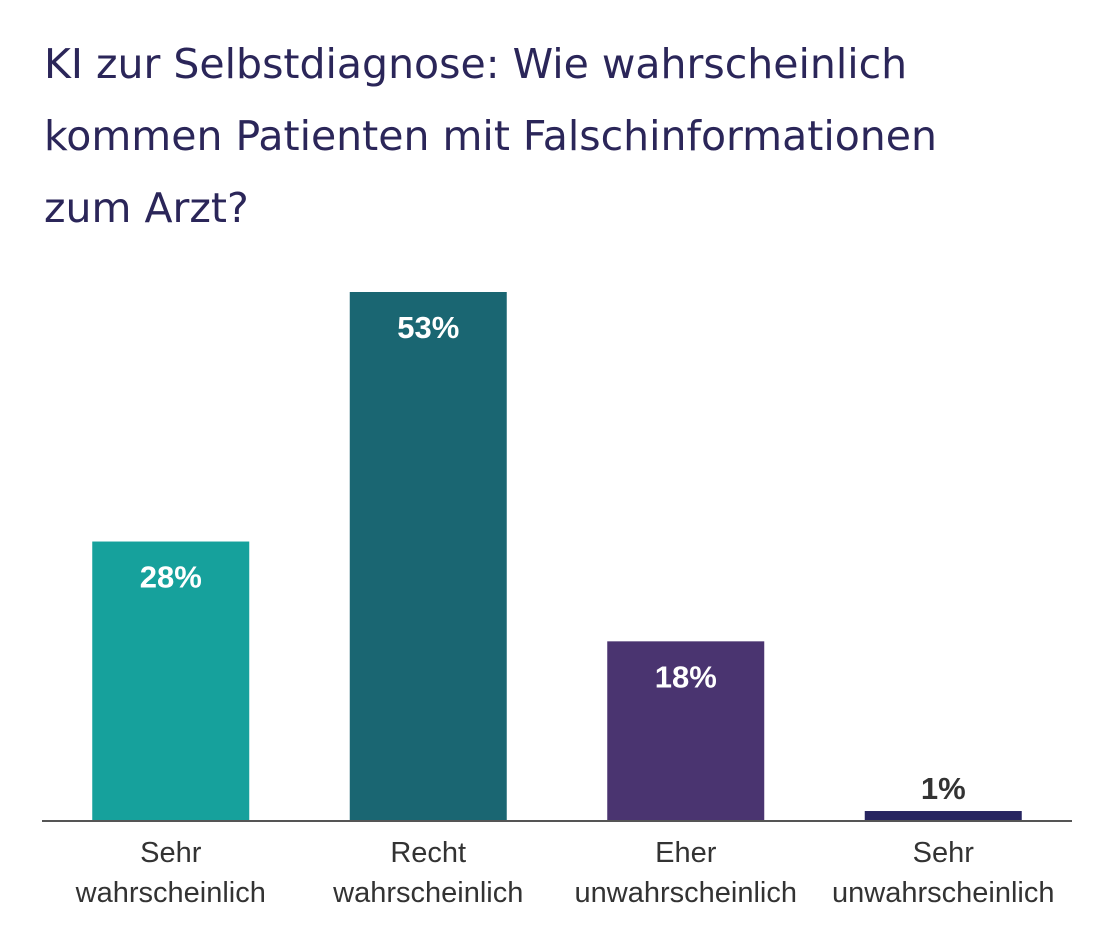  What do you see at coordinates (943, 788) in the screenshot?
I see `bar-value-label-4: 1%` at bounding box center [943, 788].